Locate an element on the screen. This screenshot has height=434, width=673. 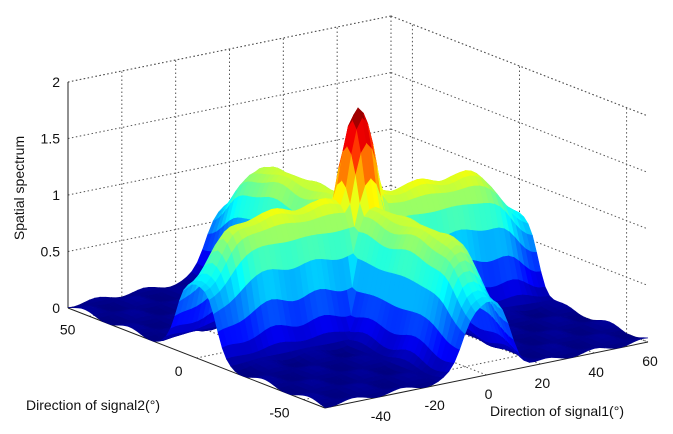
z-tick-label: 1 is located at coordinates (56, 195).